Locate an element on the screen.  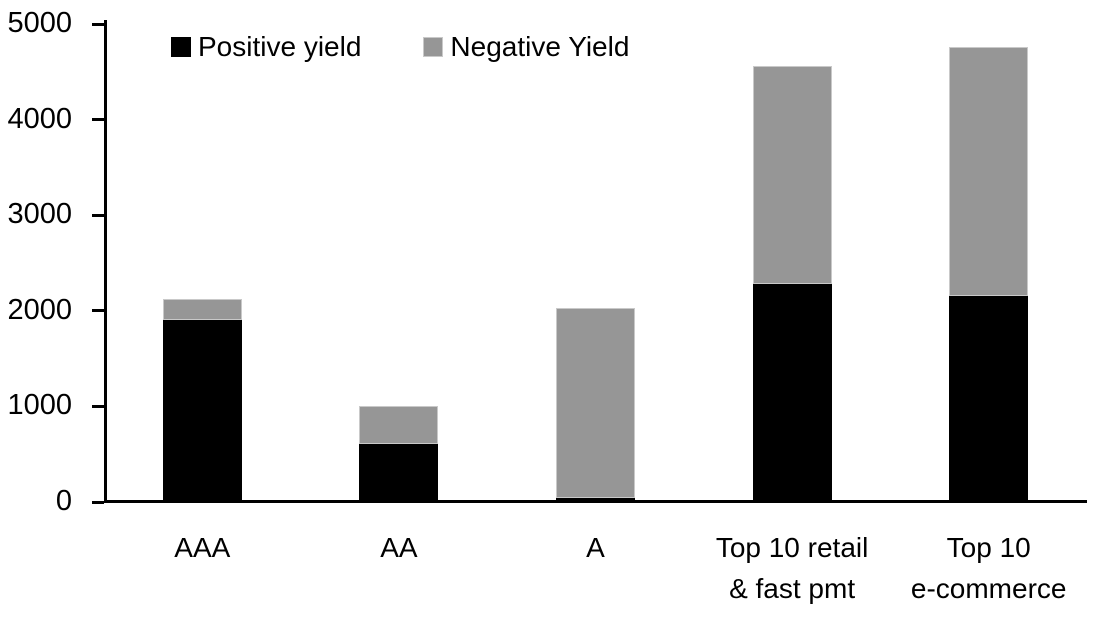
legend-item: Negative Yield is located at coordinates (526, 47).